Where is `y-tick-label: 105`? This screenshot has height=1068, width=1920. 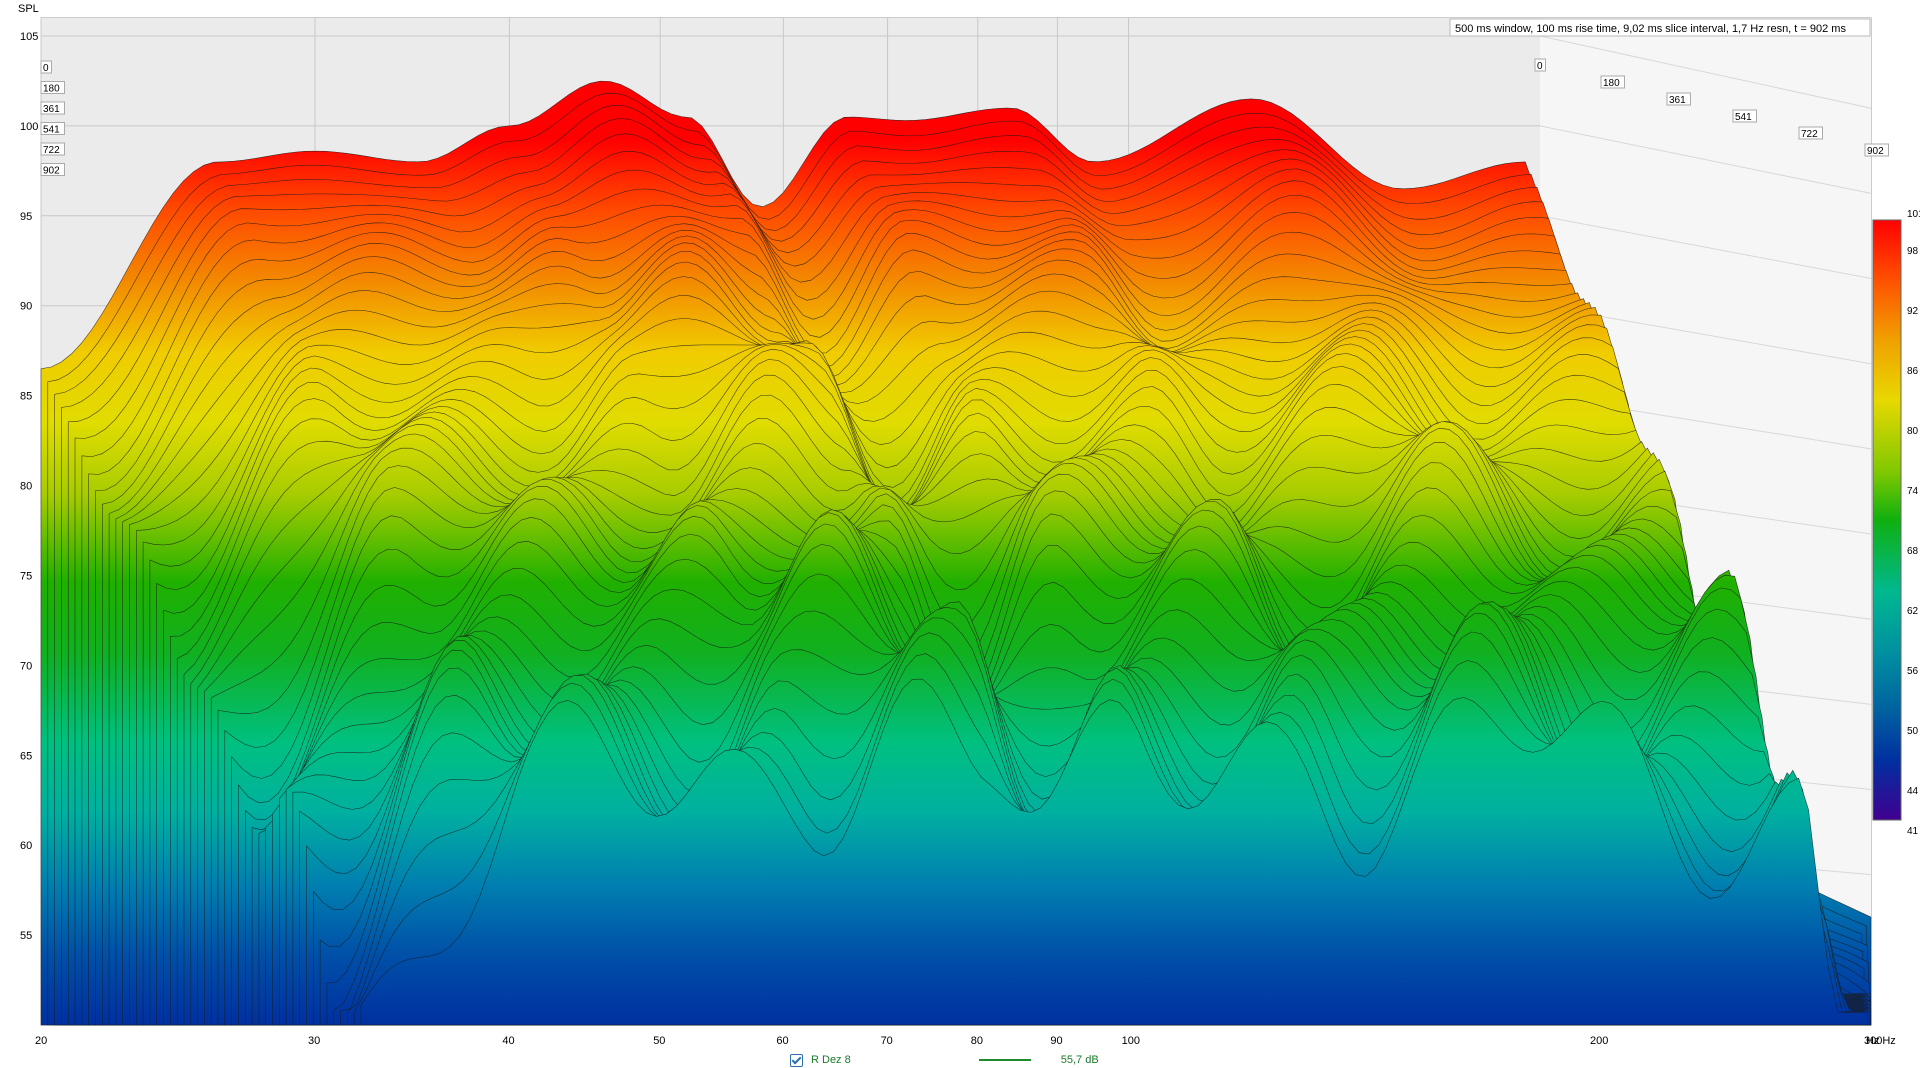 y-tick-label: 105 is located at coordinates (29, 37).